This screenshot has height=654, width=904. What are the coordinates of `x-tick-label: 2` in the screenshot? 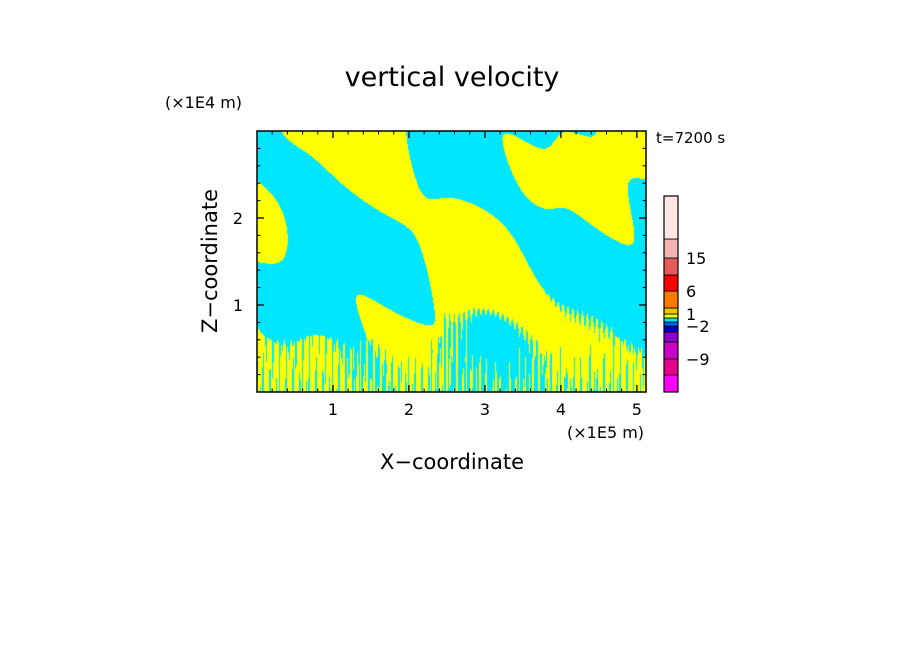 It's located at (409, 409).